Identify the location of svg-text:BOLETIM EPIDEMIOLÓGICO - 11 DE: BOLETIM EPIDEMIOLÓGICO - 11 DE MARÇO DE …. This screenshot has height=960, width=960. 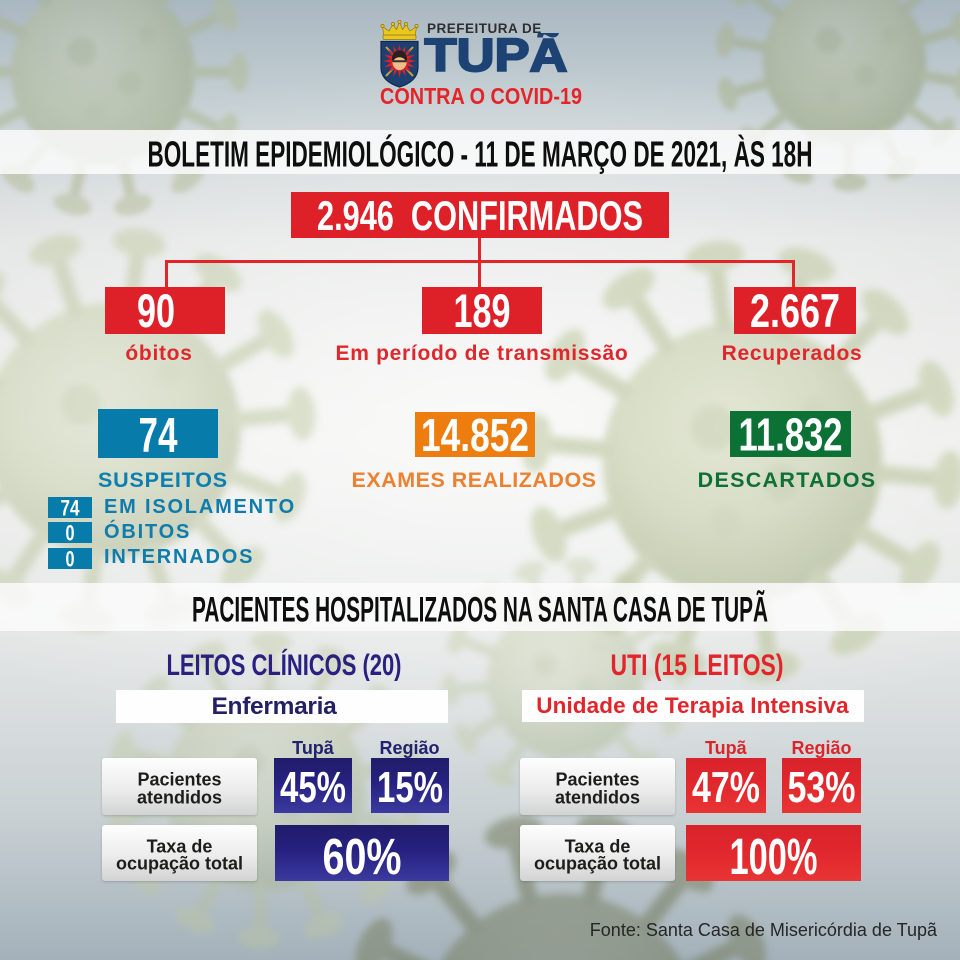
(480, 153).